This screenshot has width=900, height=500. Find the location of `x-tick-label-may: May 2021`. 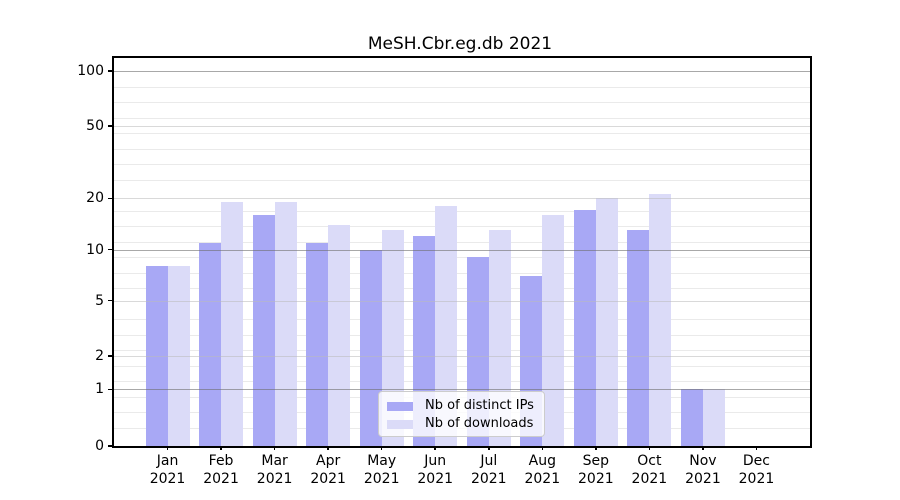

x-tick-label-may: May 2021 is located at coordinates (382, 470).